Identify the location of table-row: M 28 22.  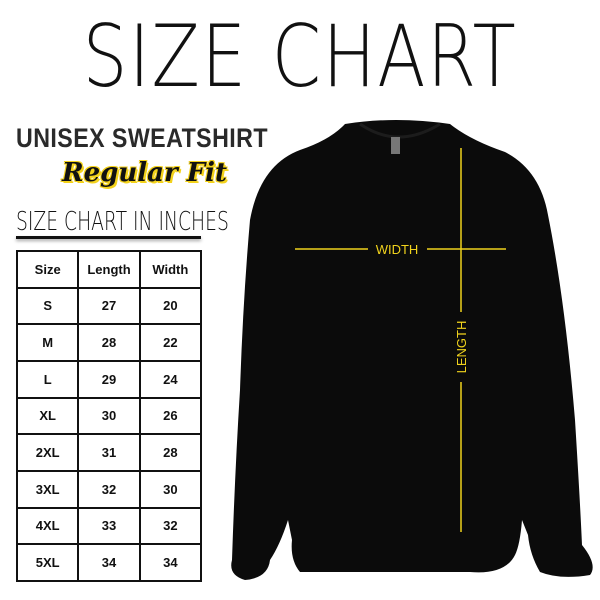
(109, 342).